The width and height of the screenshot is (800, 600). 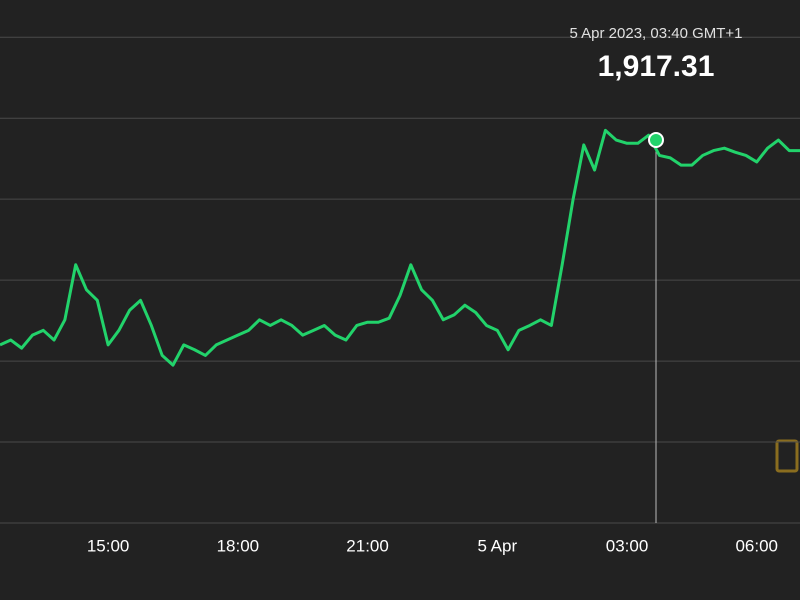 I want to click on logo, so click(x=787, y=456).